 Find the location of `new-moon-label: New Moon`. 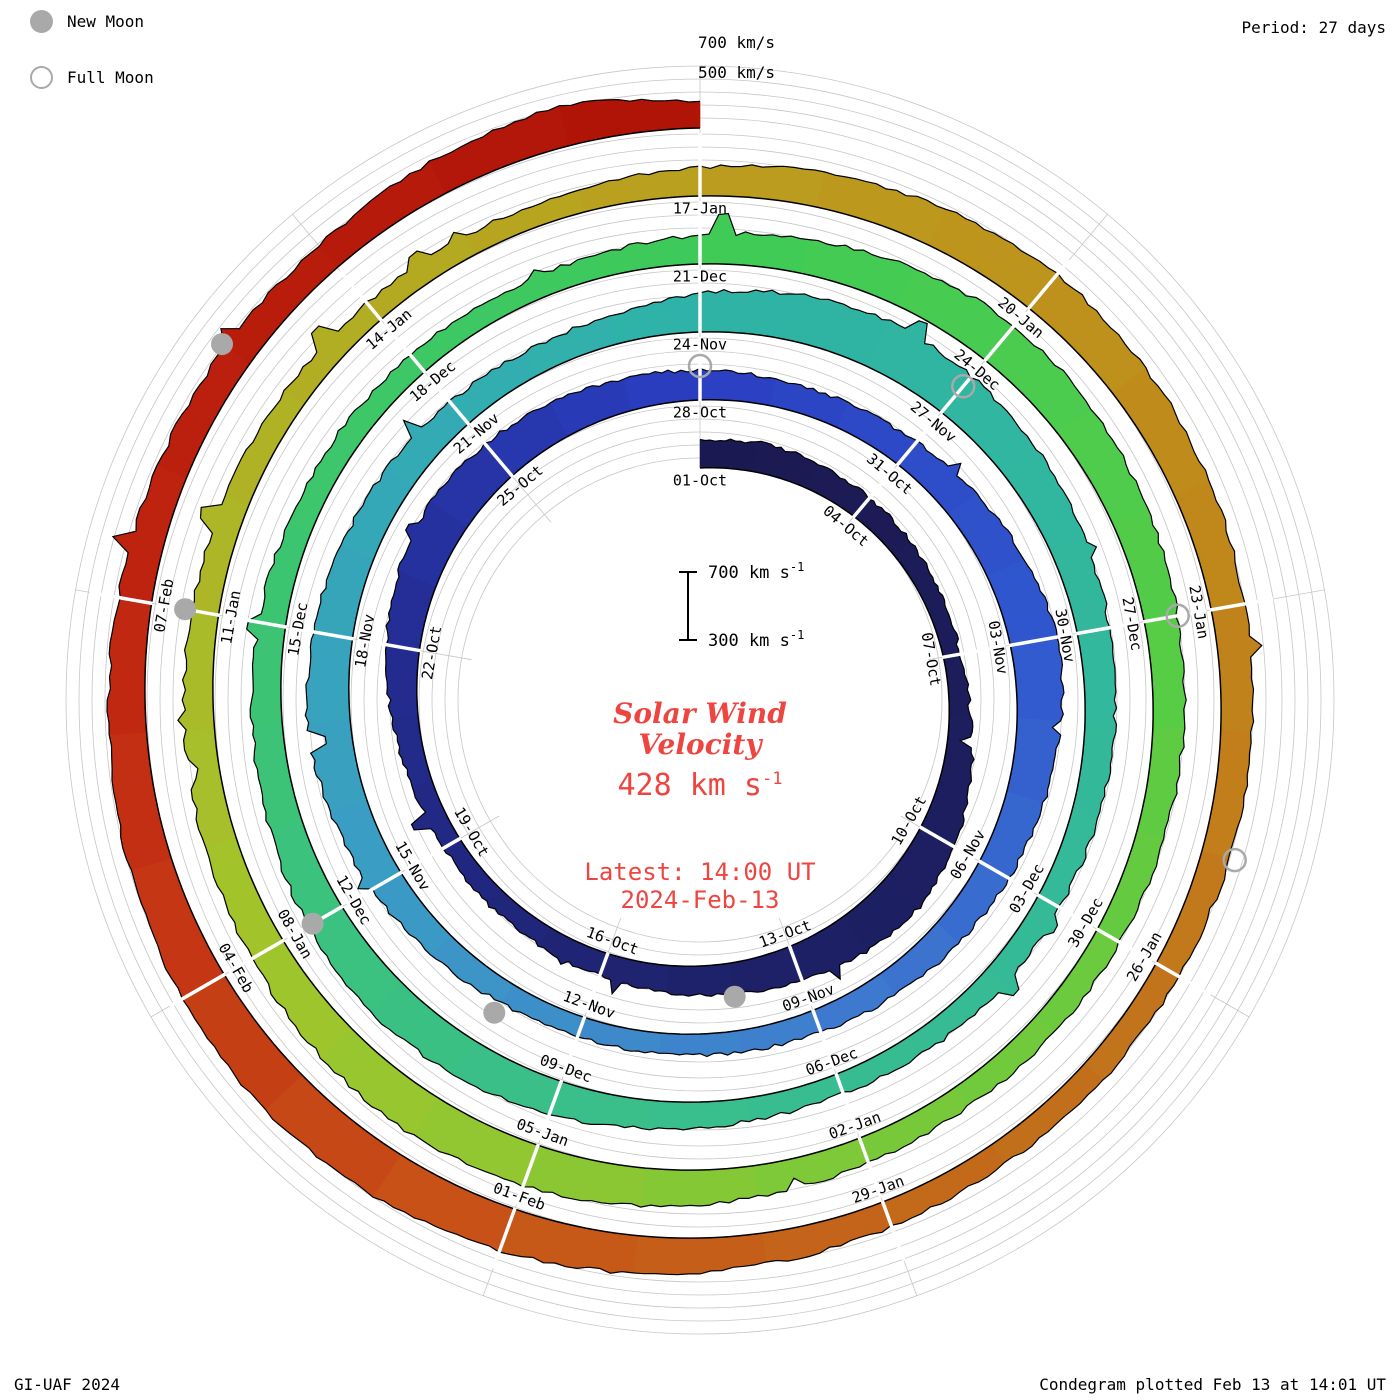

new-moon-label: New Moon is located at coordinates (106, 21).